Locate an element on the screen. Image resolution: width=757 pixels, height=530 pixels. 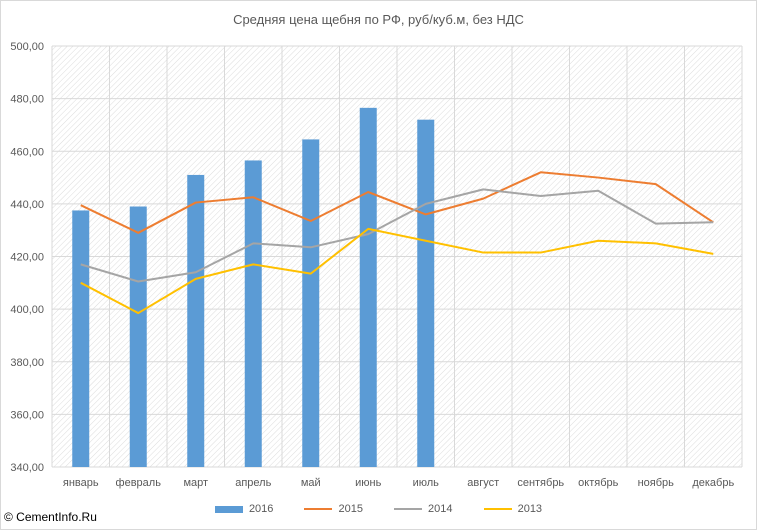
bar-2016-июль is located at coordinates (426, 293).